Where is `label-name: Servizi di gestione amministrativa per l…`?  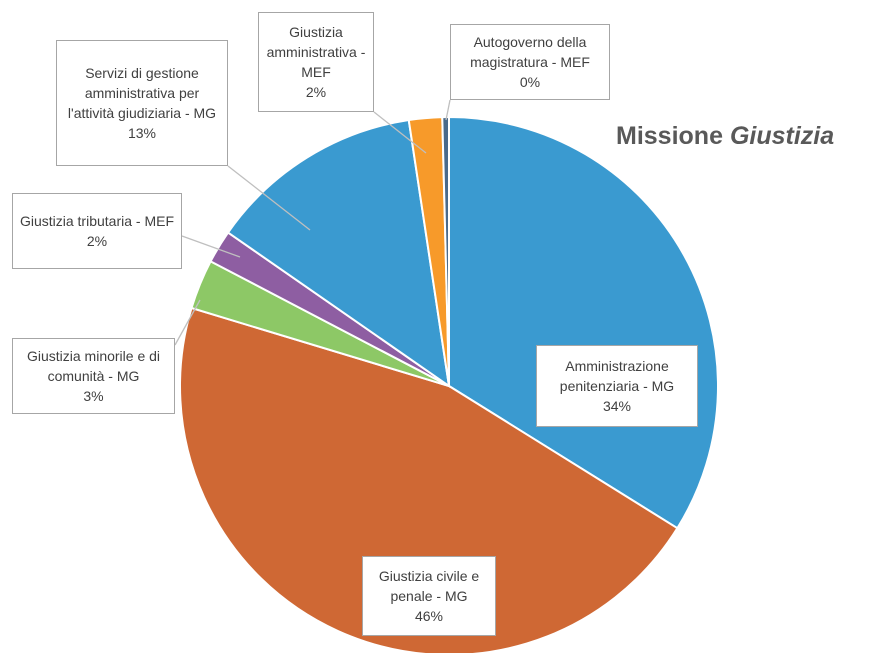
label-name: Servizi di gestione amministrativa per l… is located at coordinates (142, 93).